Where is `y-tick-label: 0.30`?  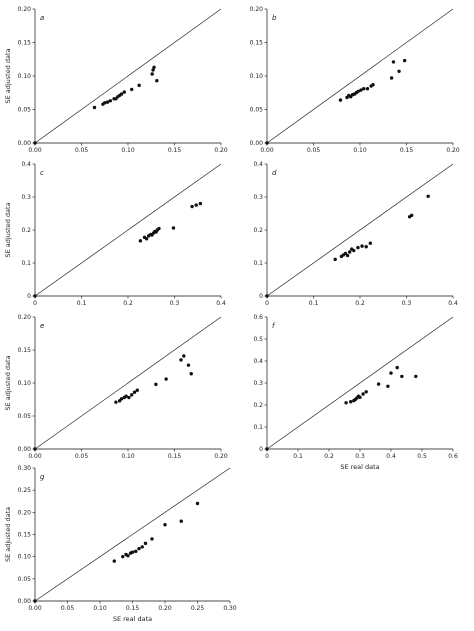
y-tick-label: 0.30 is located at coordinates (25, 468).